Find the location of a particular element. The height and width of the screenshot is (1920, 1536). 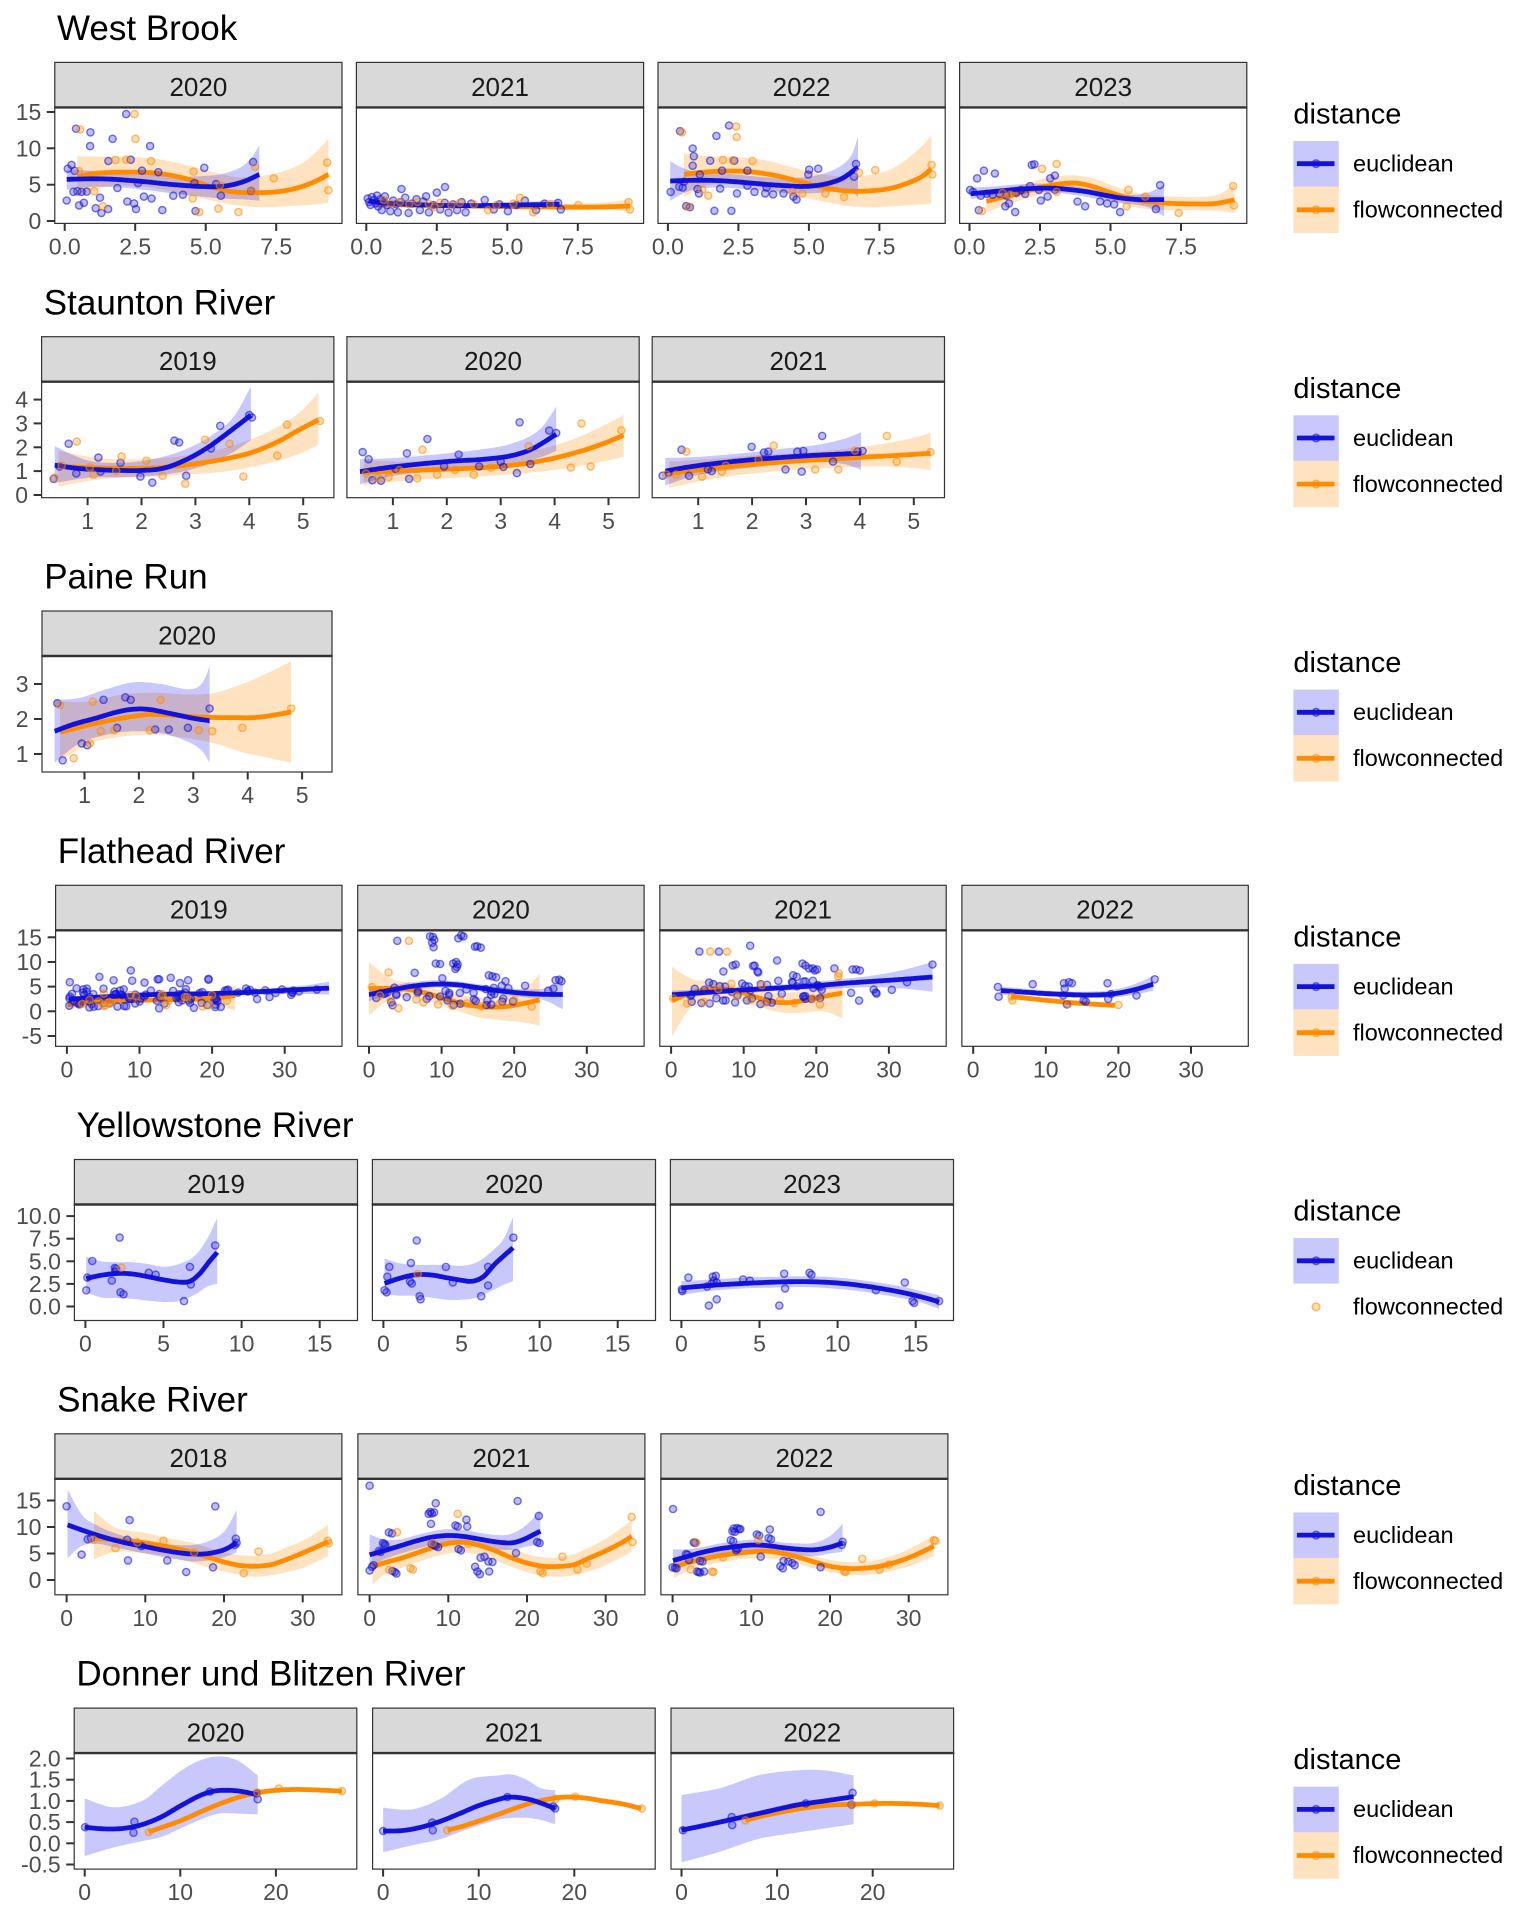

svg-text: 0.5 is located at coordinates (45, 1822).